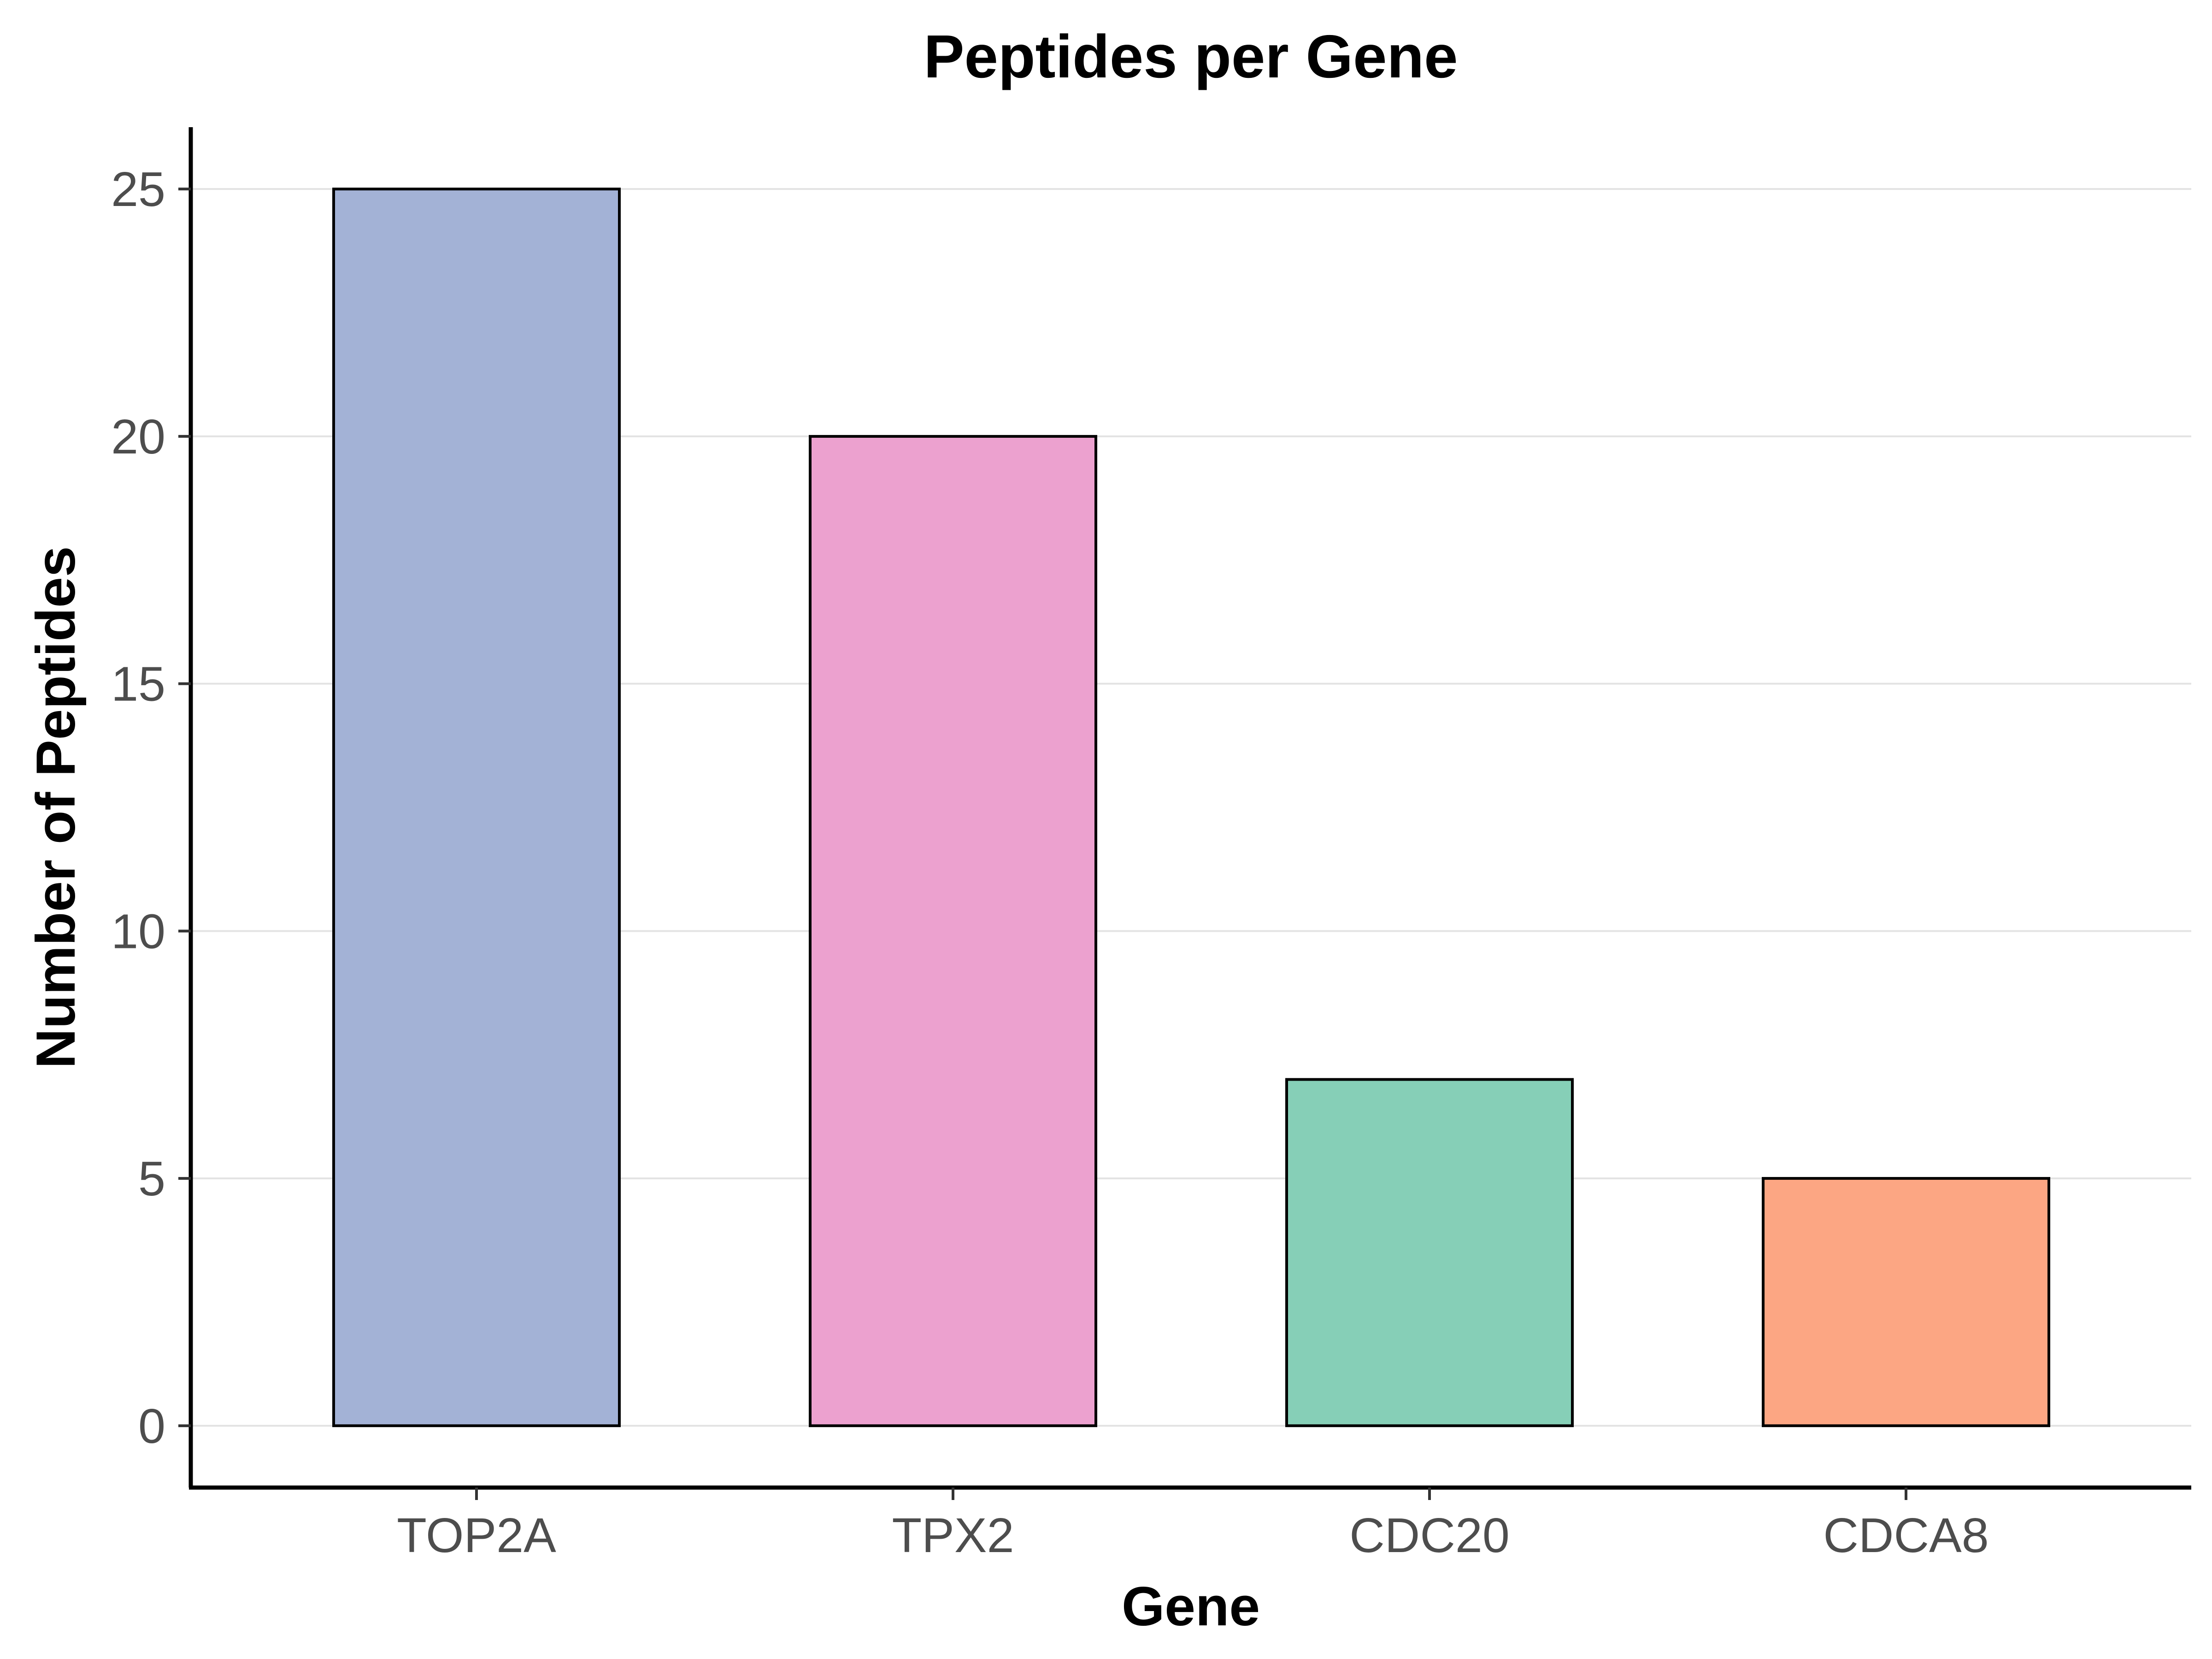 The height and width of the screenshot is (1659, 2212). Describe the element at coordinates (138, 931) in the screenshot. I see `y-tick-label-10: 10` at that location.